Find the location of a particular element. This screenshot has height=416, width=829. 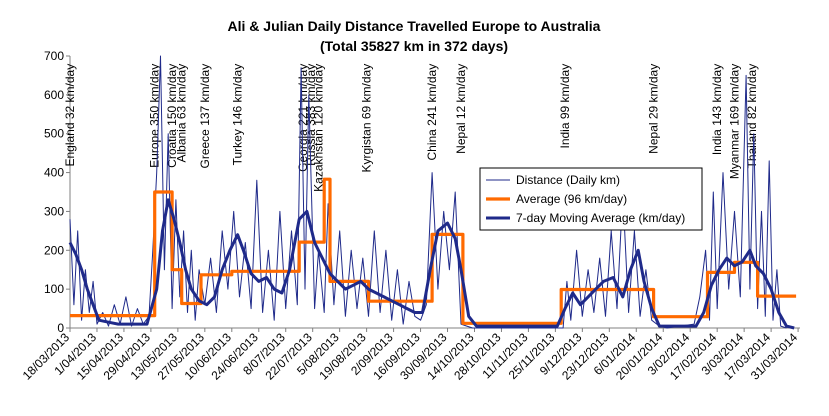

y-tick-label: 400 is located at coordinates (54, 173).